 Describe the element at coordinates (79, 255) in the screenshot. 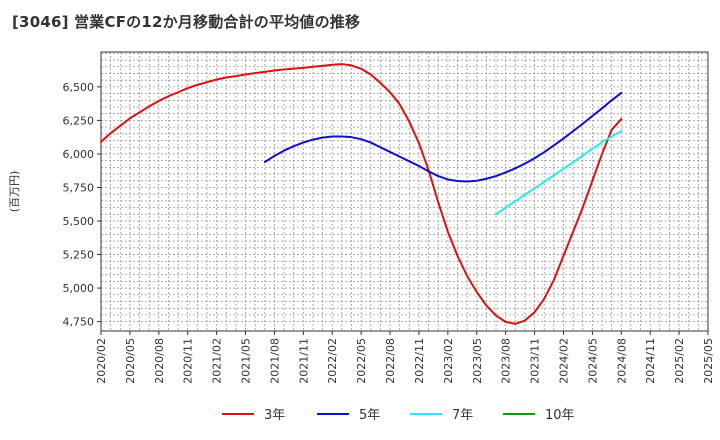

I see `y-tick-label: 5,250` at that location.